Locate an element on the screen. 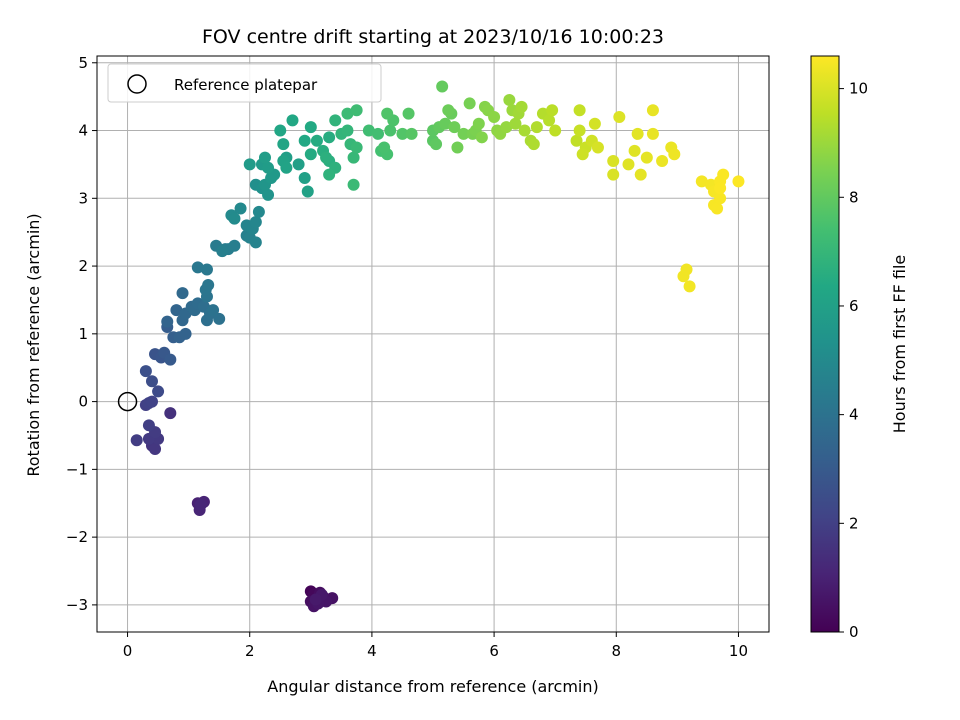 Image resolution: width=960 pixels, height=720 pixels. y-tick-label: 1 is located at coordinates (83, 334).